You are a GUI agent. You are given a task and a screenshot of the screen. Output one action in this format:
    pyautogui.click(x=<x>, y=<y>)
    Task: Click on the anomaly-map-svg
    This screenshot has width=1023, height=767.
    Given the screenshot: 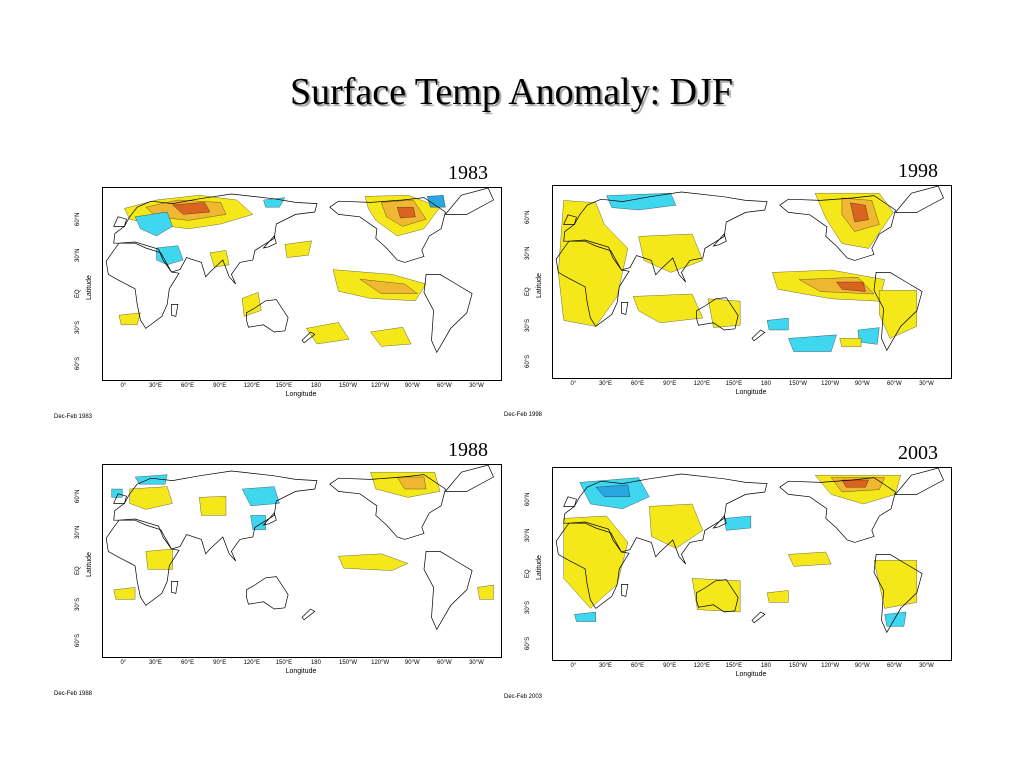 What is the action you would take?
    pyautogui.click(x=749, y=551)
    